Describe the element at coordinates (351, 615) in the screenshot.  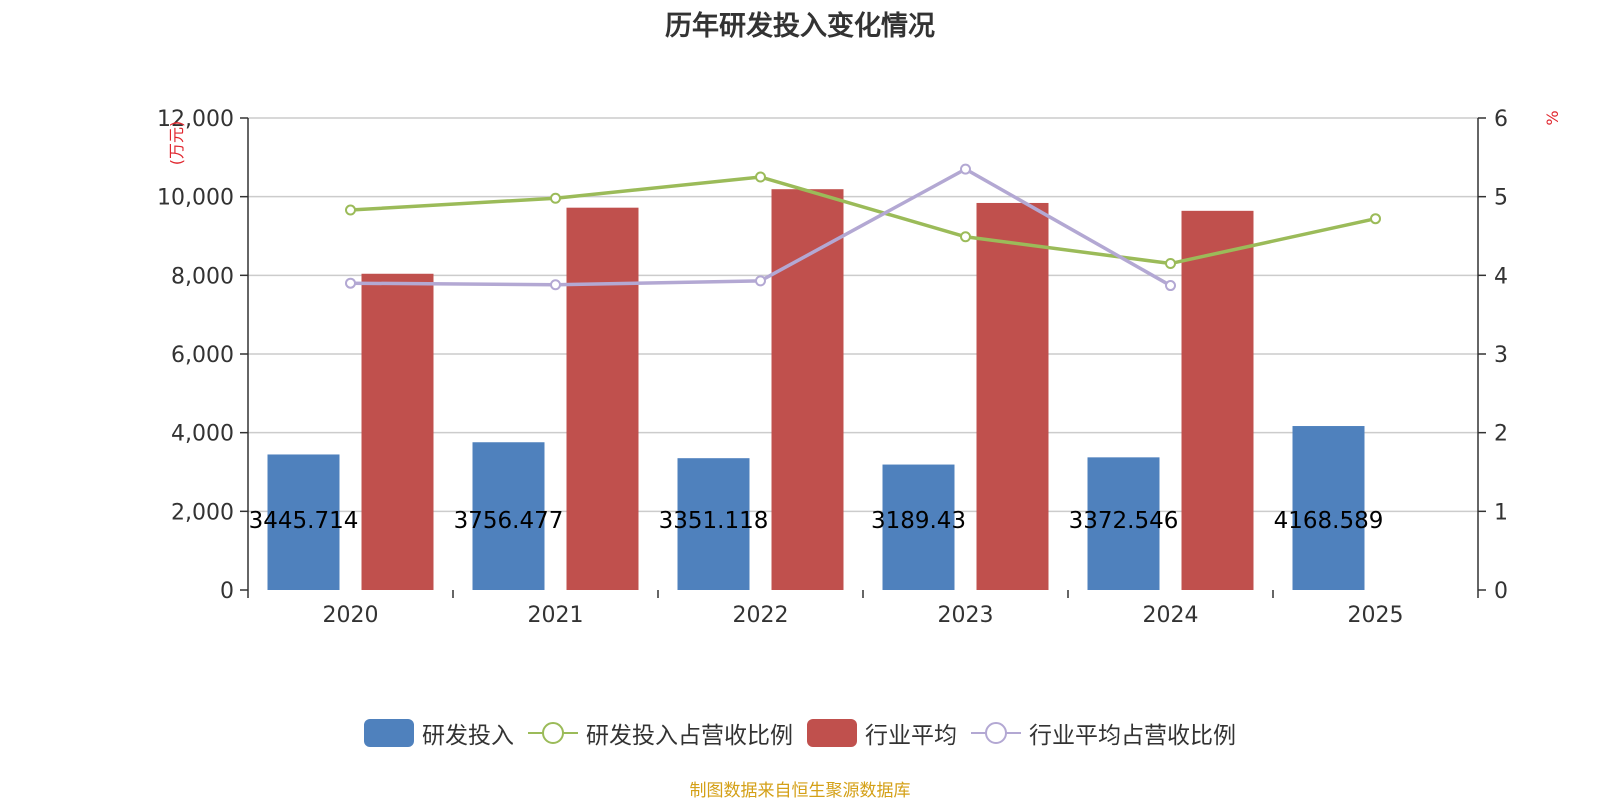
I see `x-tick-label: 2020` at that location.